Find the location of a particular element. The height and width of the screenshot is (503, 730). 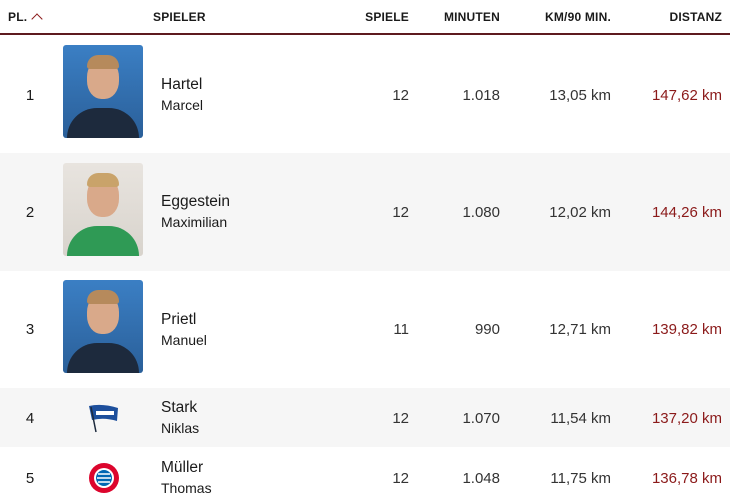

rank: 5 is located at coordinates (30, 478).